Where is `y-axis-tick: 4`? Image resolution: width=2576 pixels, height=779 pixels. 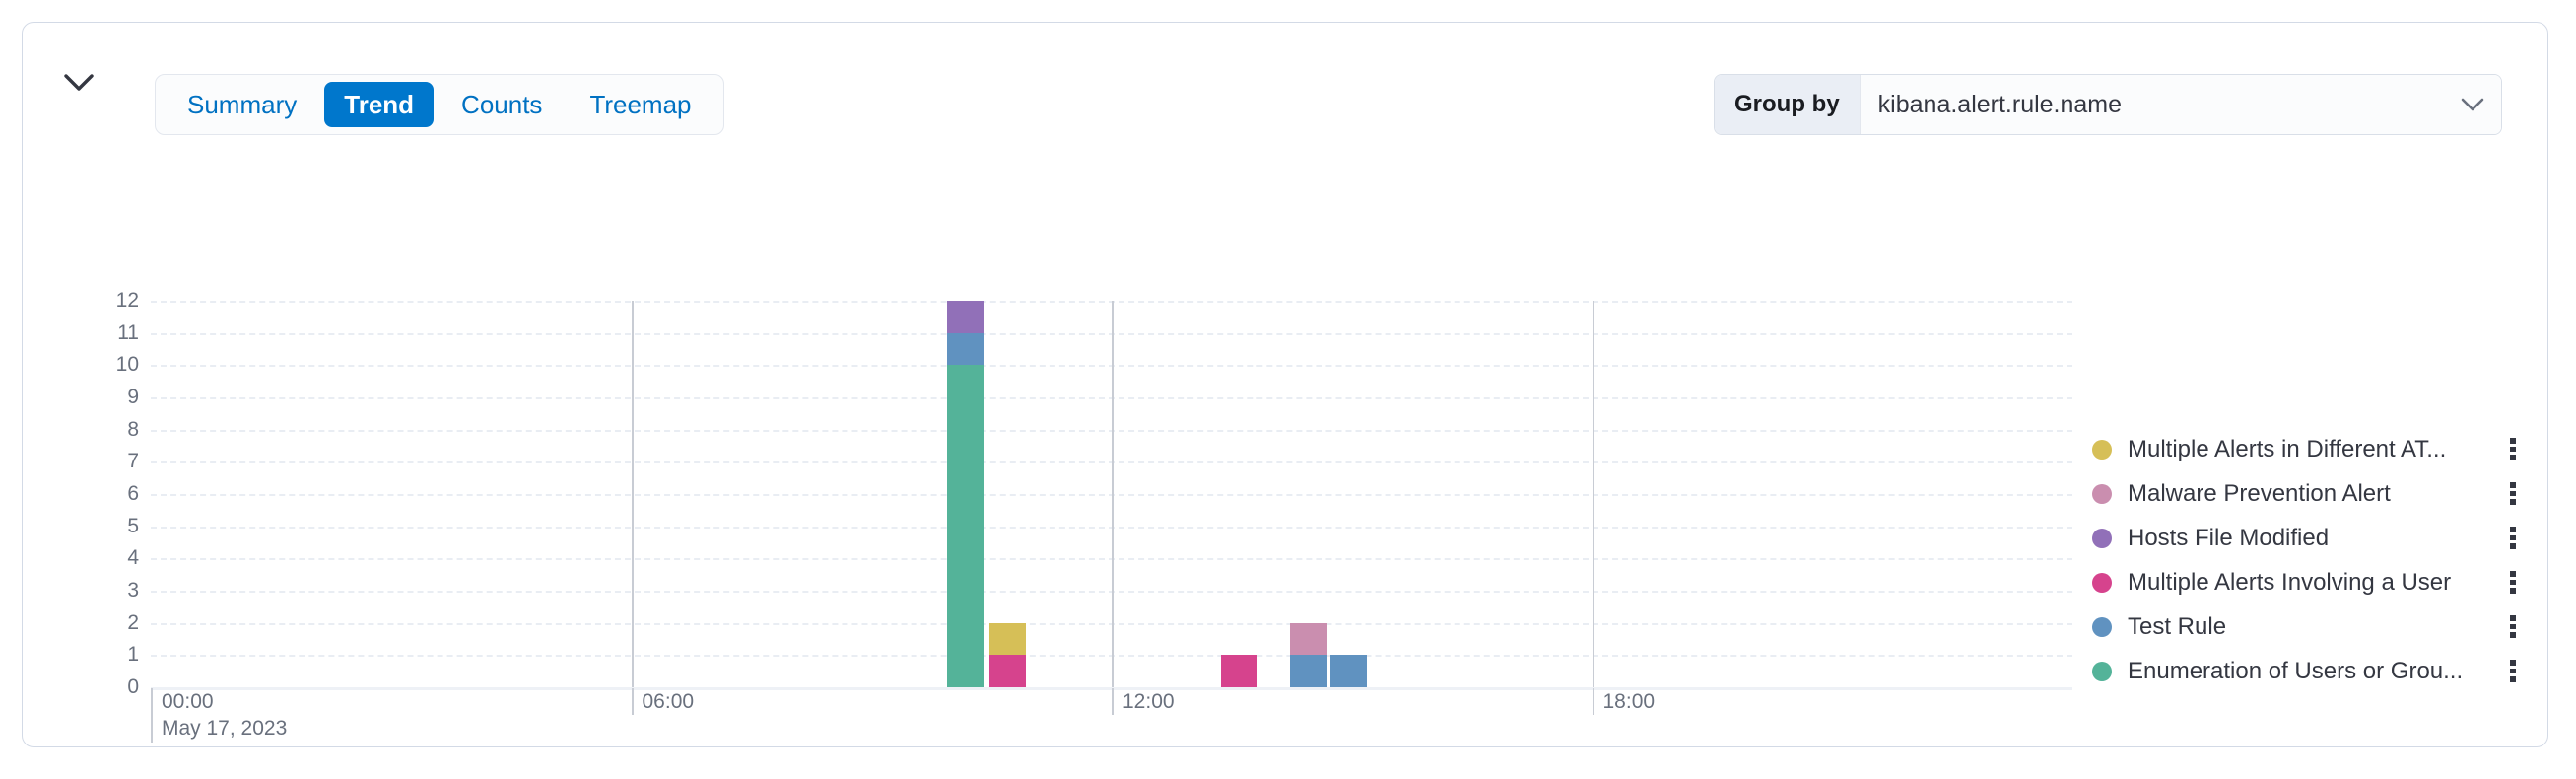
y-axis-tick: 4 is located at coordinates (133, 558).